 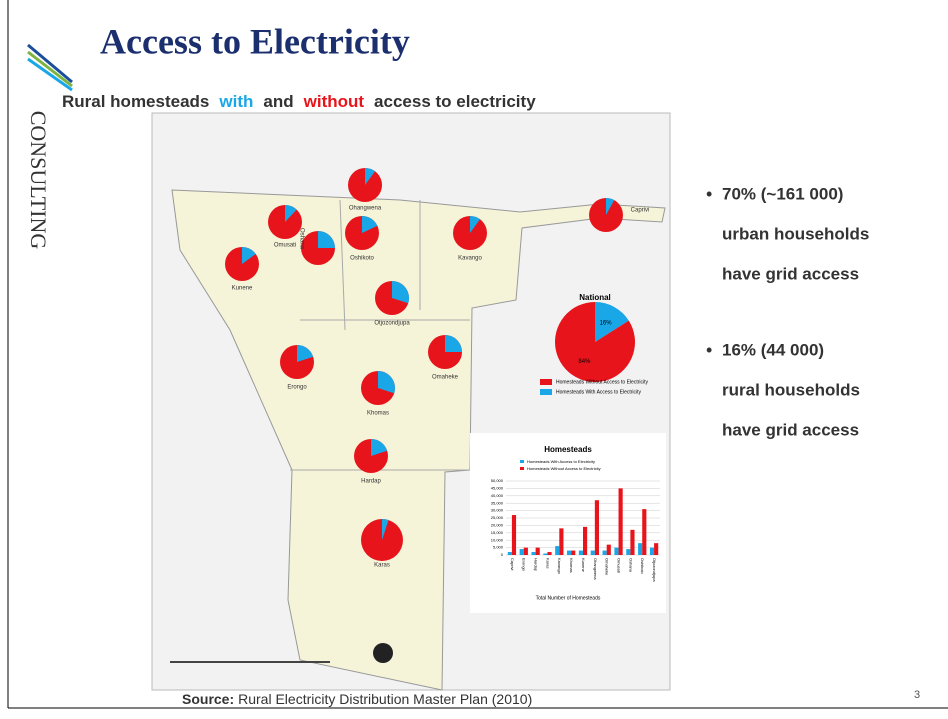 What do you see at coordinates (564, 468) in the screenshot?
I see `chart-legend-label: Homesteads Without Access to Electricity` at bounding box center [564, 468].